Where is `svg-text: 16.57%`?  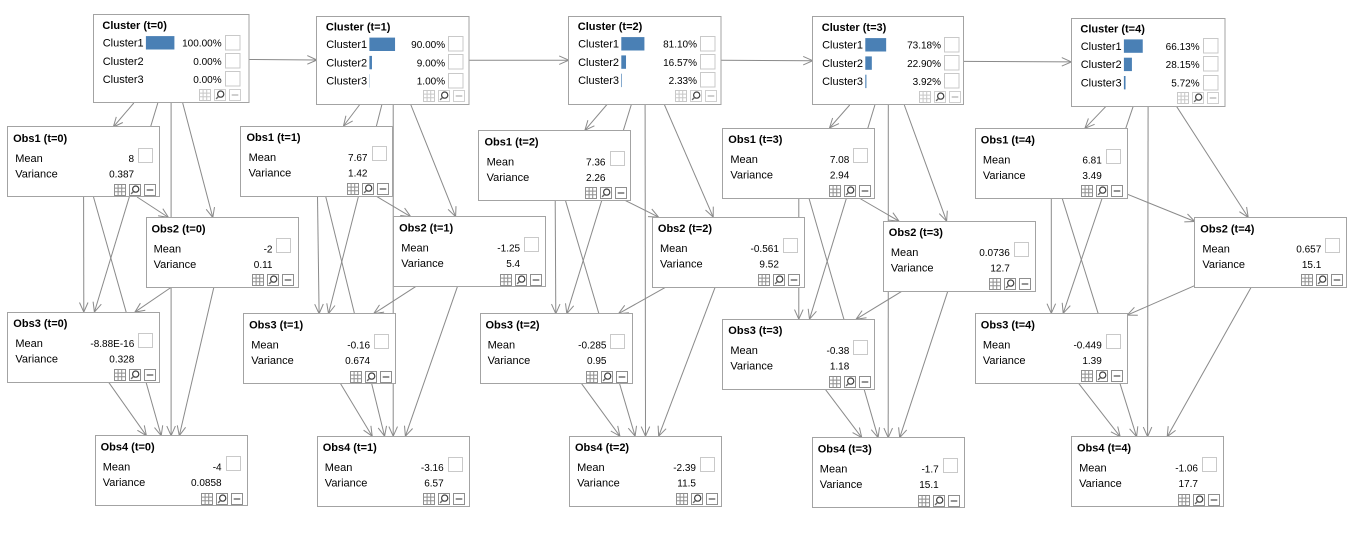
svg-text: 16.57% is located at coordinates (680, 63).